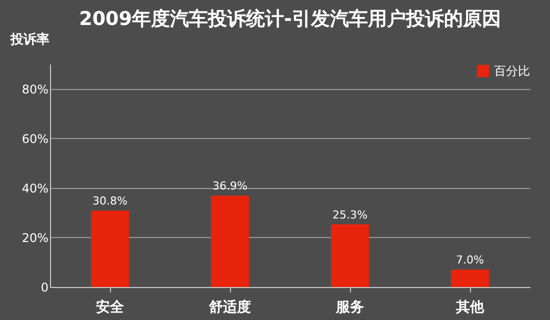  I want to click on y-tick-label: 60%, so click(35, 139).